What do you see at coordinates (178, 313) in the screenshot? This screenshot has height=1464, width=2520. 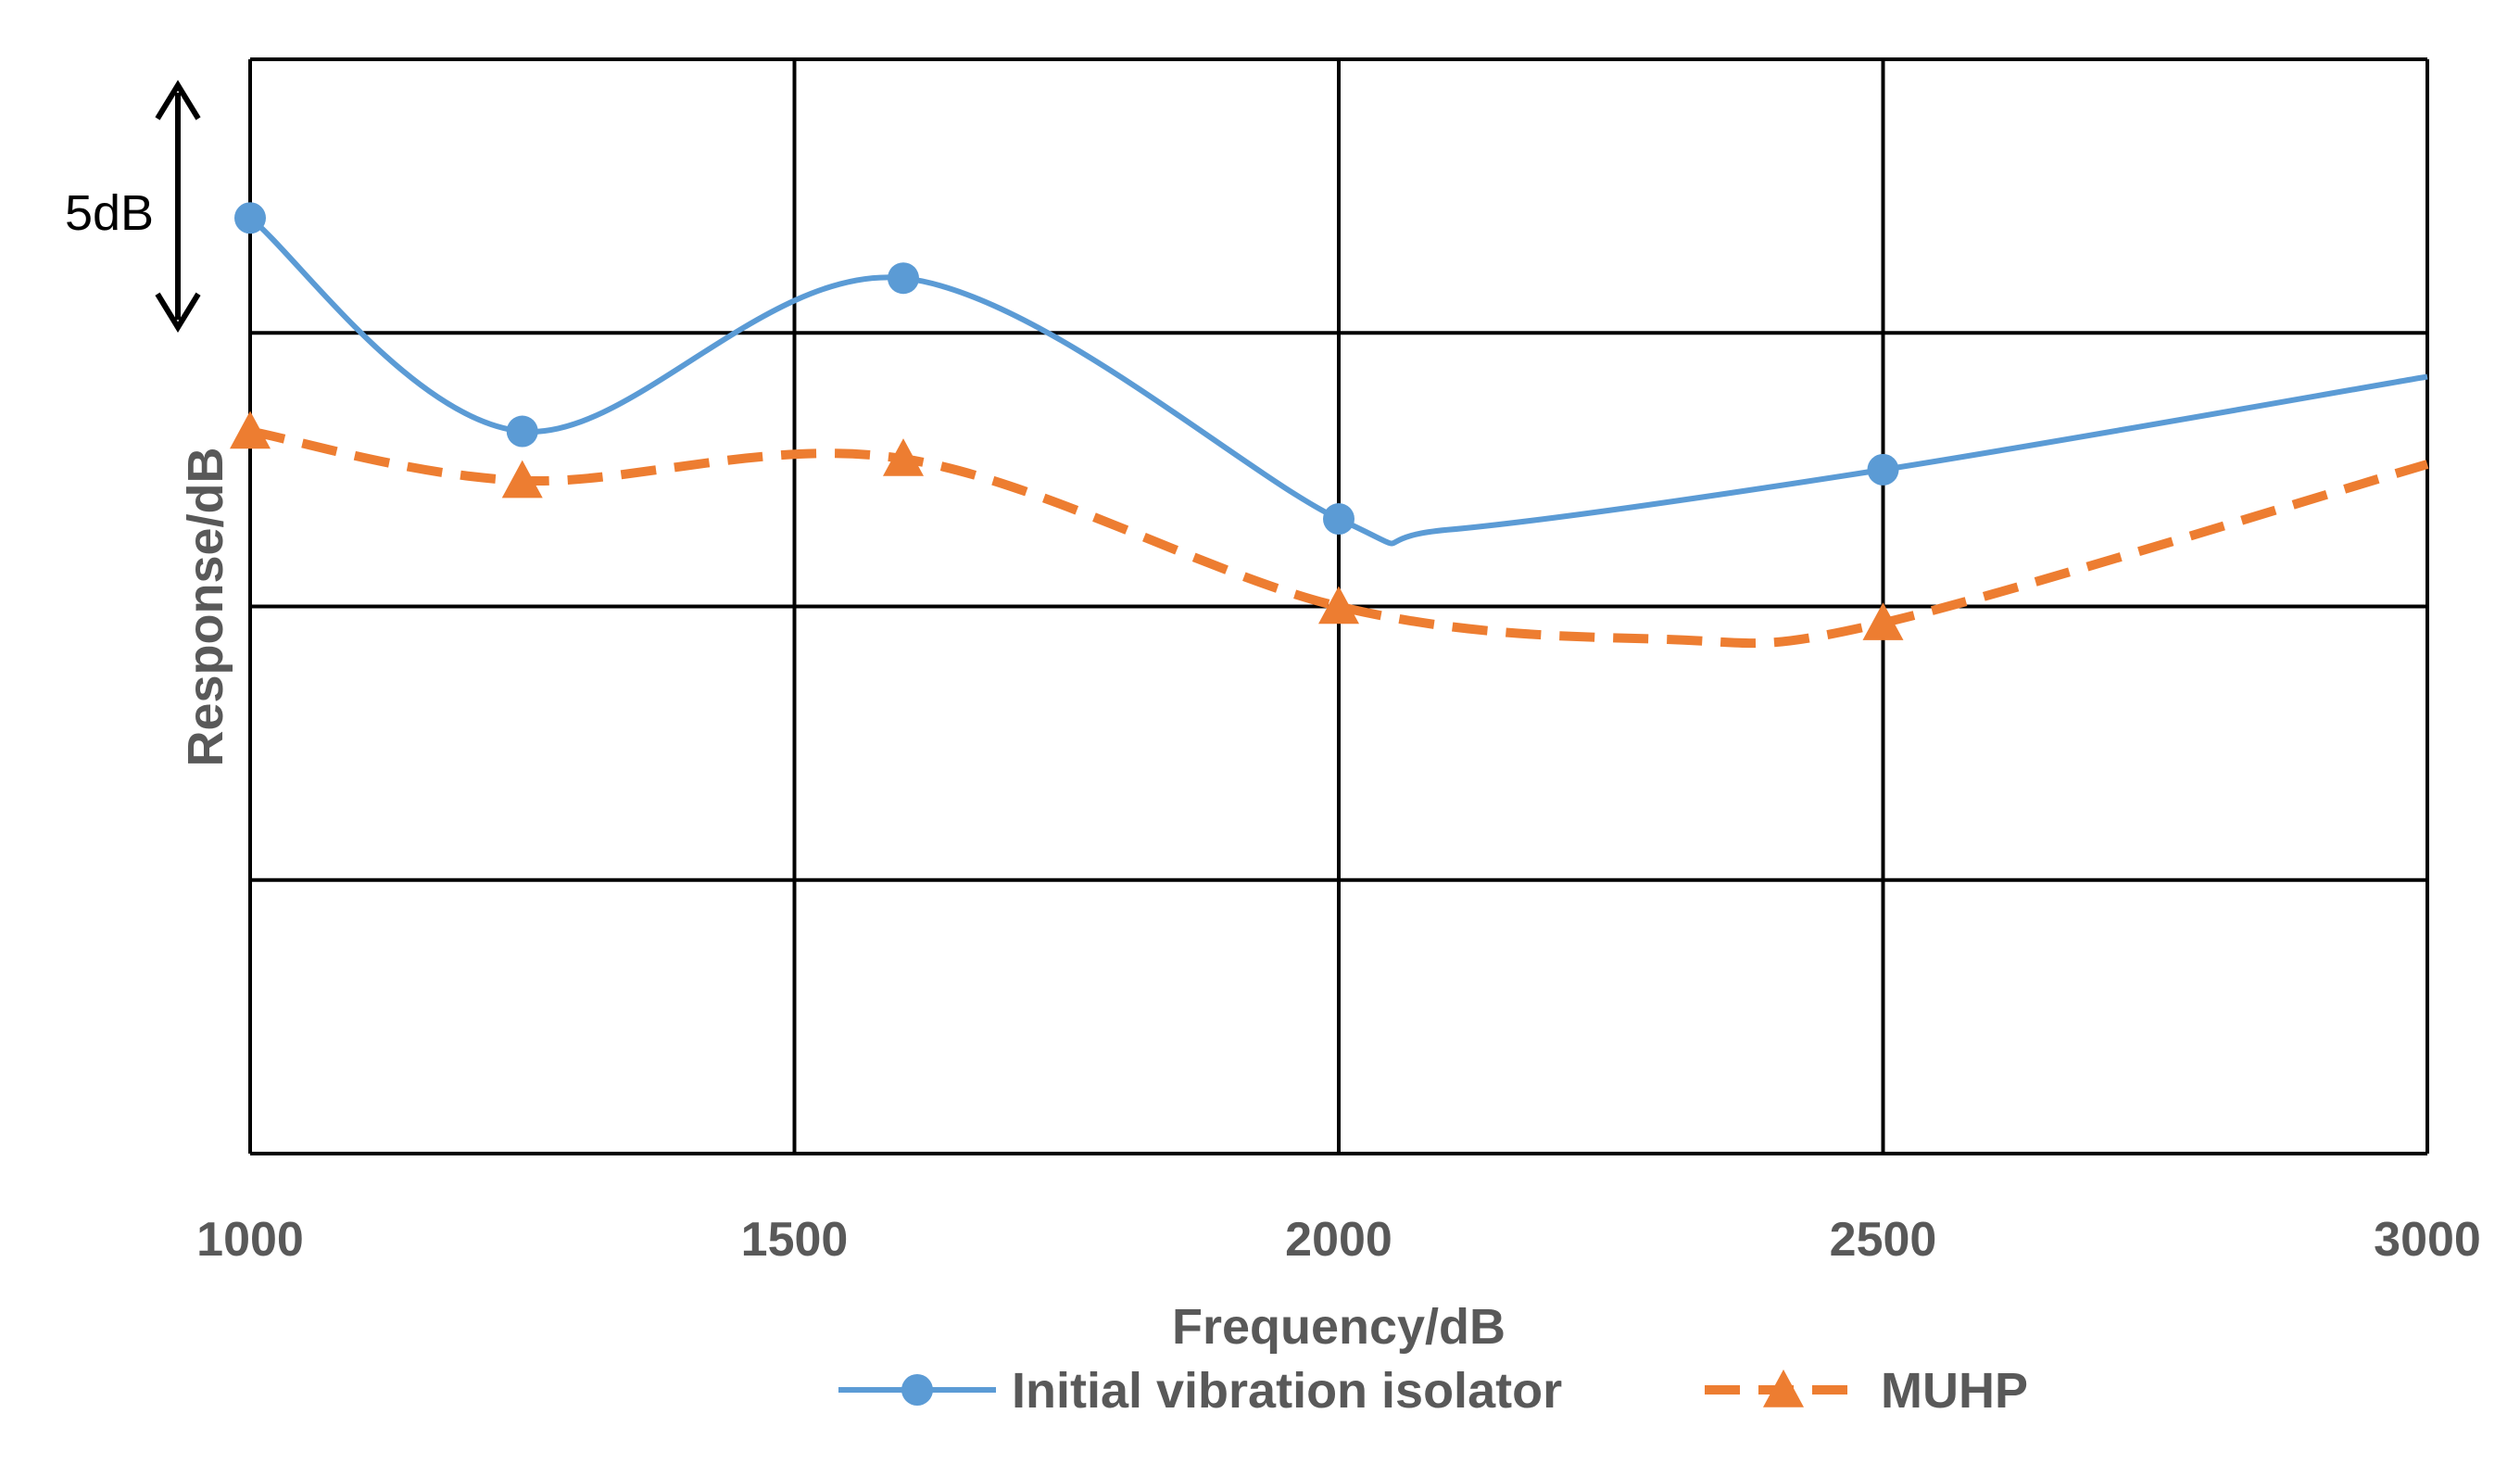 I see `scale-arrow-down-icon` at bounding box center [178, 313].